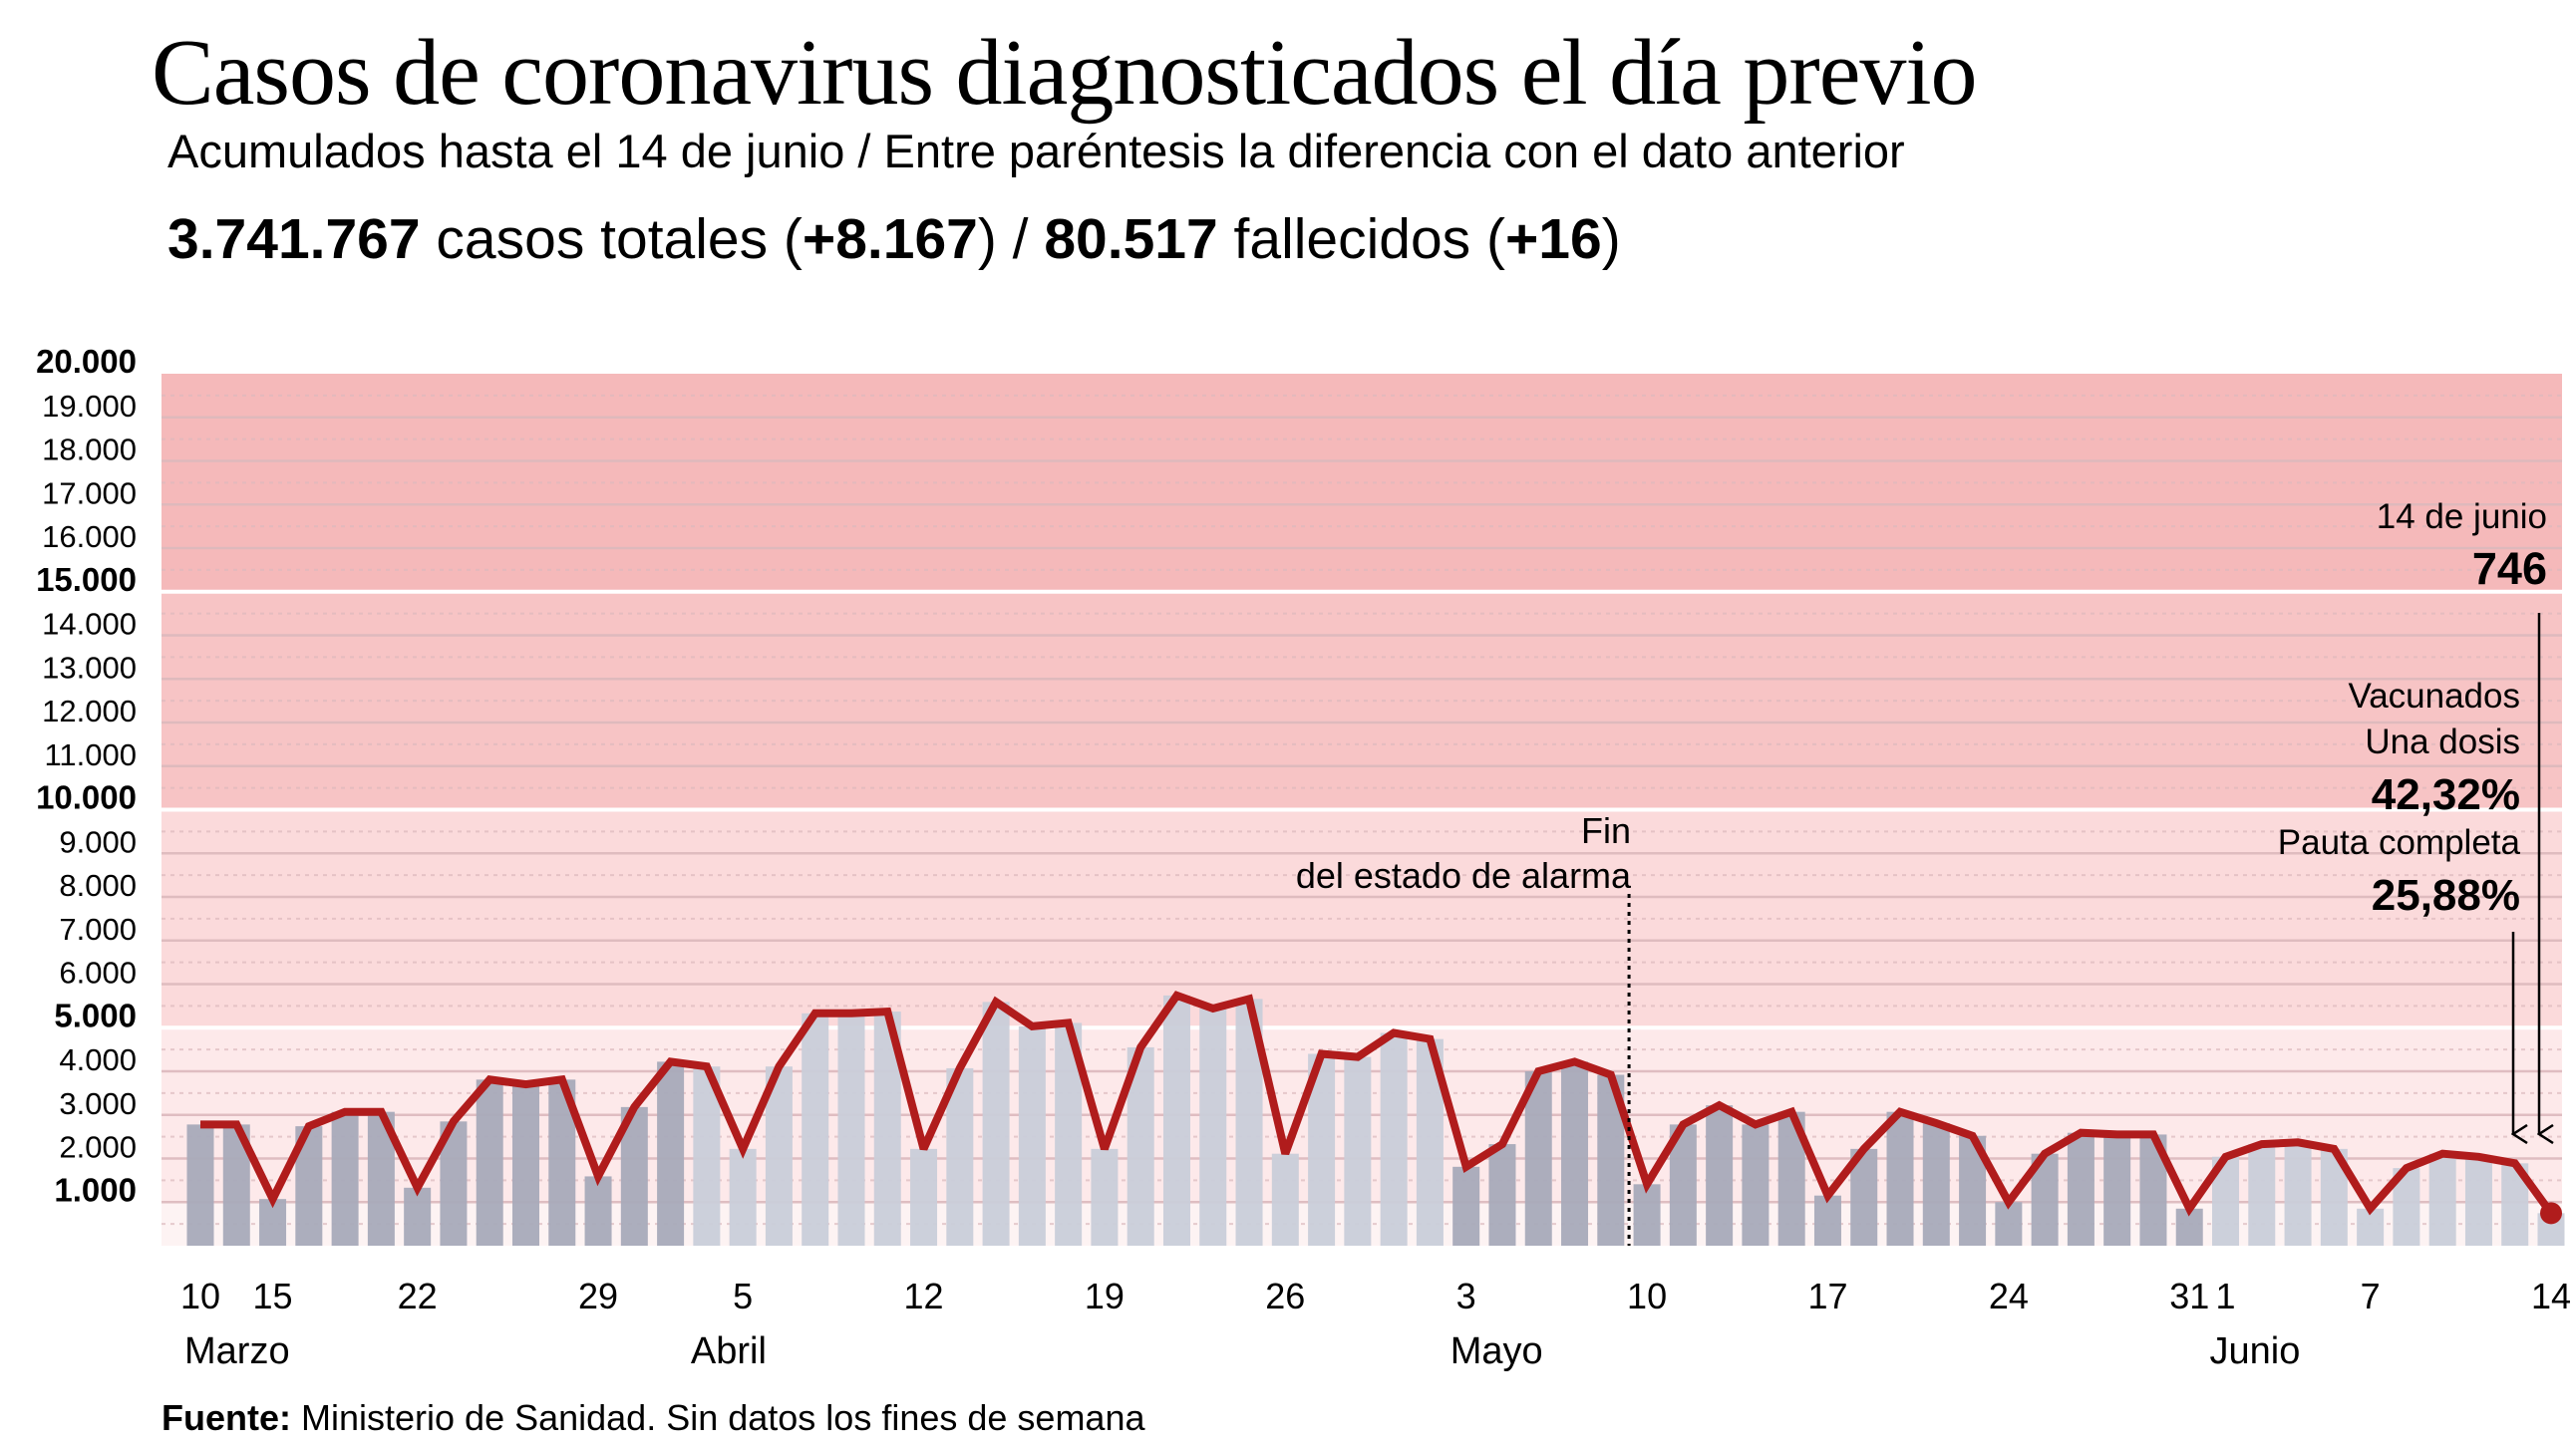  Describe the element at coordinates (273, 1296) in the screenshot. I see `x-tick-label: 15` at that location.